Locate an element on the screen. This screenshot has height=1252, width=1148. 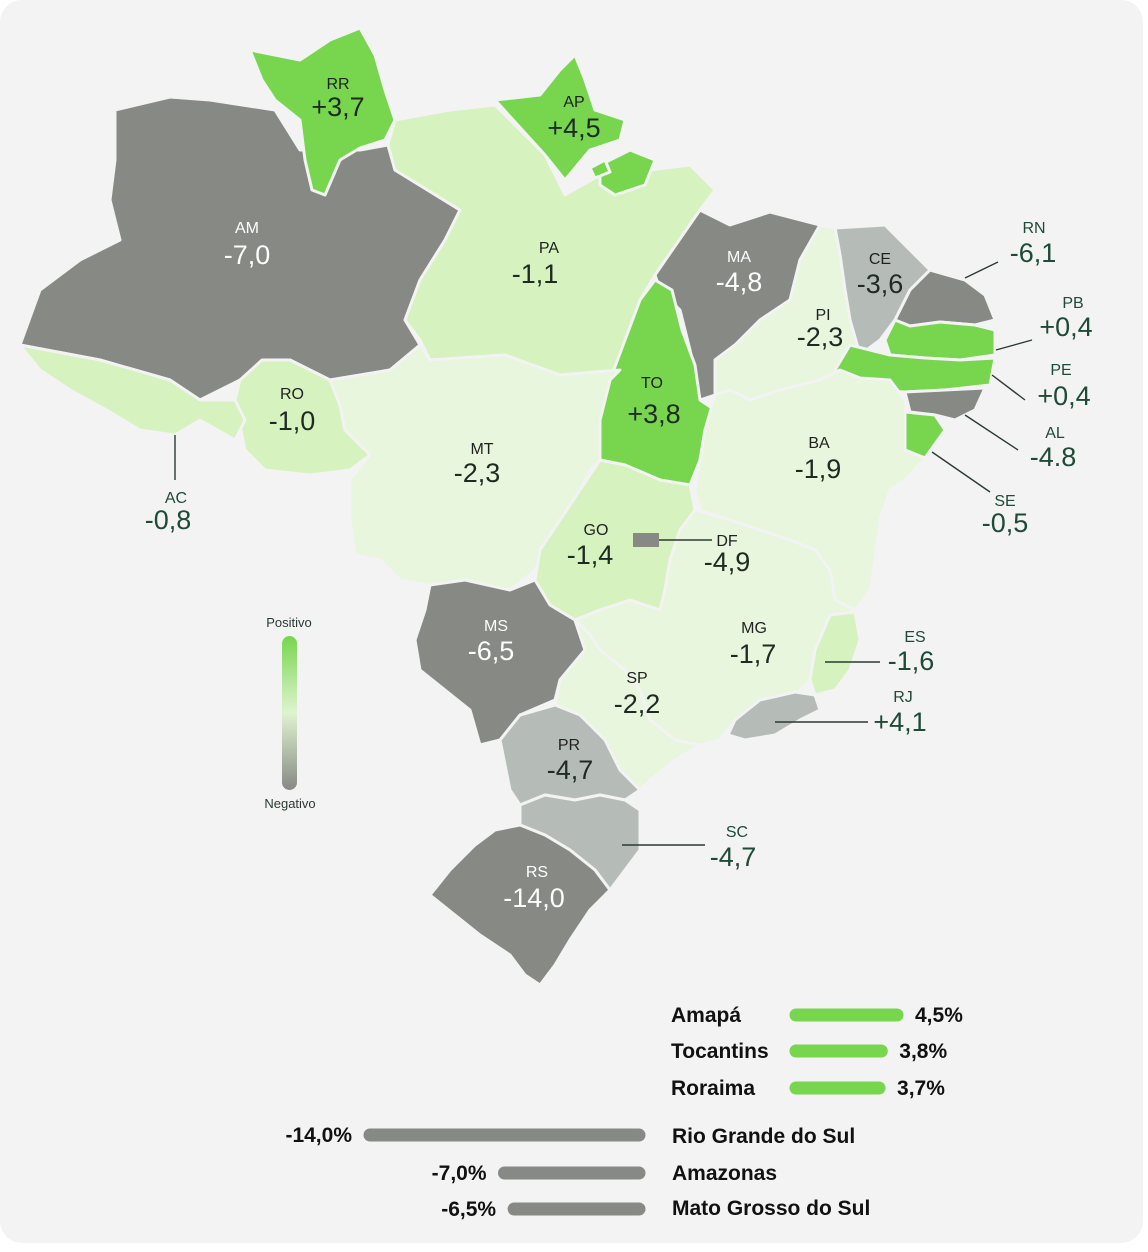
value-sp: -2,2 is located at coordinates (637, 704).